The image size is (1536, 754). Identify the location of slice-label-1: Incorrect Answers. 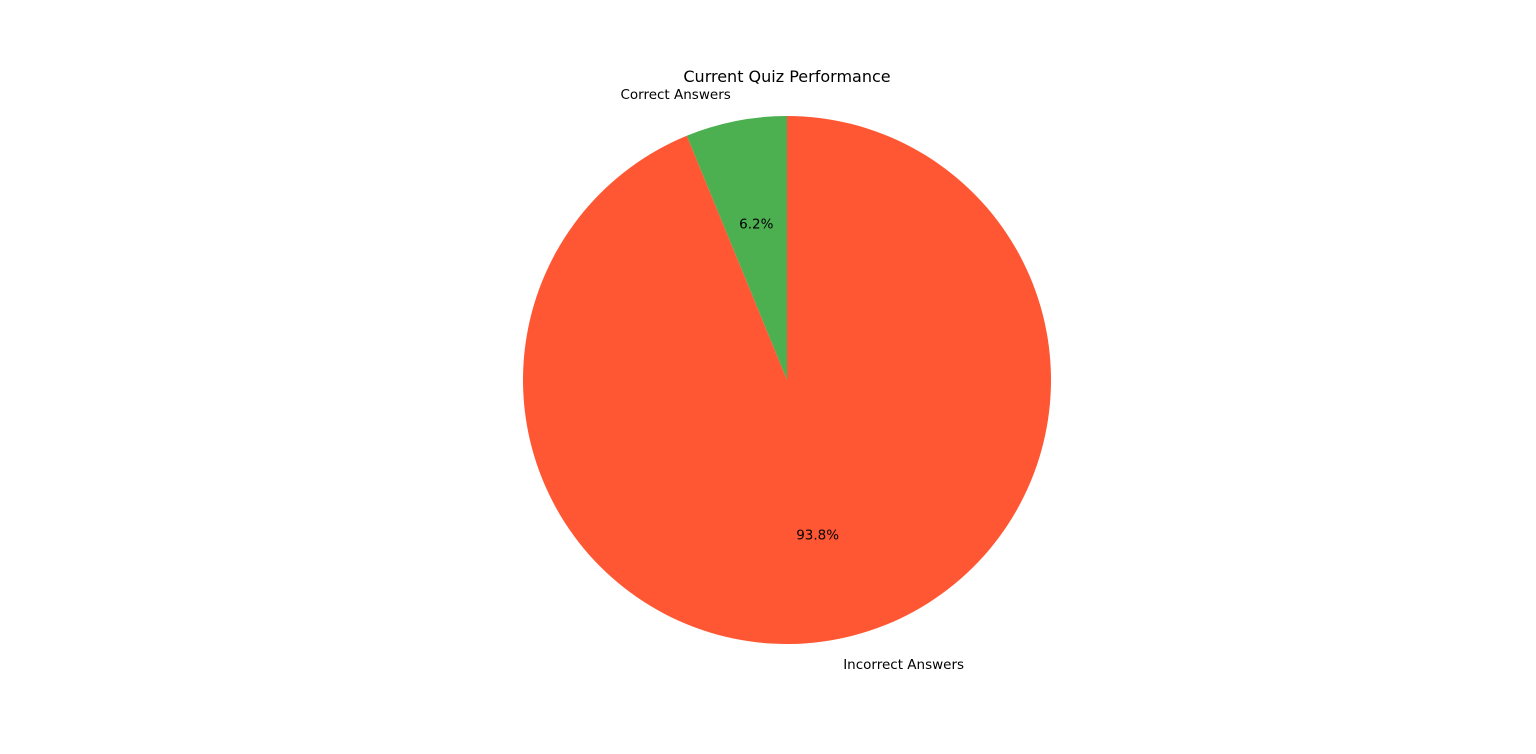
(903, 665).